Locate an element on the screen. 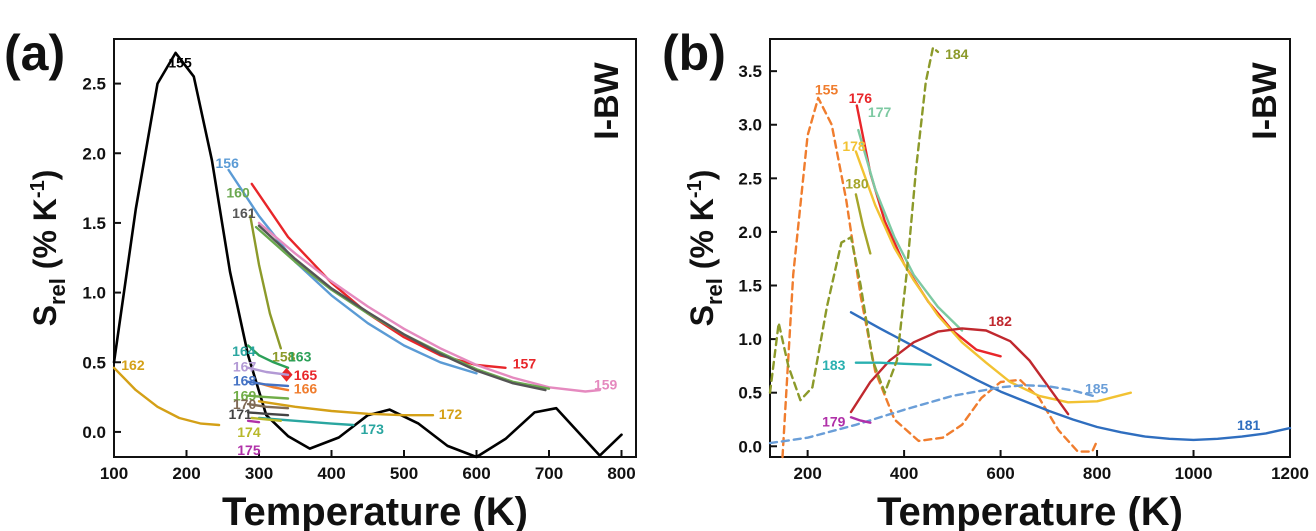 This screenshot has height=531, width=1316. series-a-172-line is located at coordinates (346, 408).